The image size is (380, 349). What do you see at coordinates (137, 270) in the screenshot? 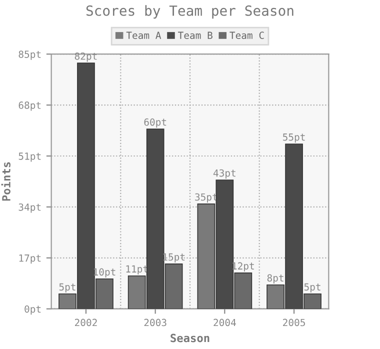
I see `data-label: 11pt` at bounding box center [137, 270].